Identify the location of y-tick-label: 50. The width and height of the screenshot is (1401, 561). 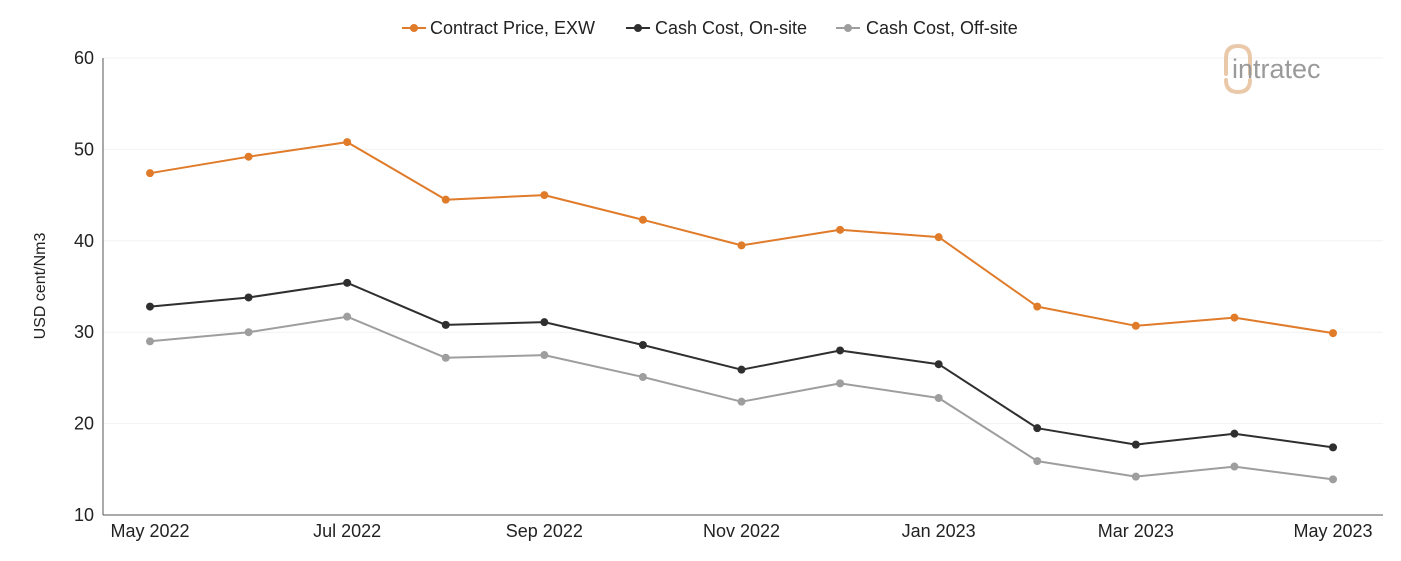
(84, 149).